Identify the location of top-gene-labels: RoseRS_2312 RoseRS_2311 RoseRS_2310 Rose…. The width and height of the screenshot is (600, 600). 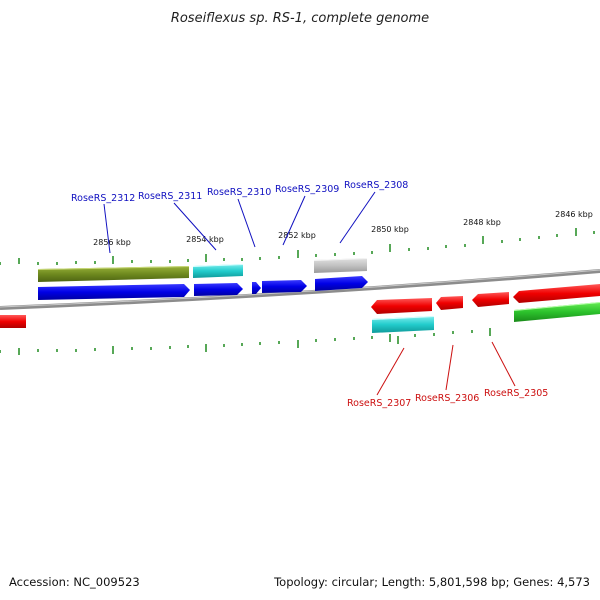
(239, 192).